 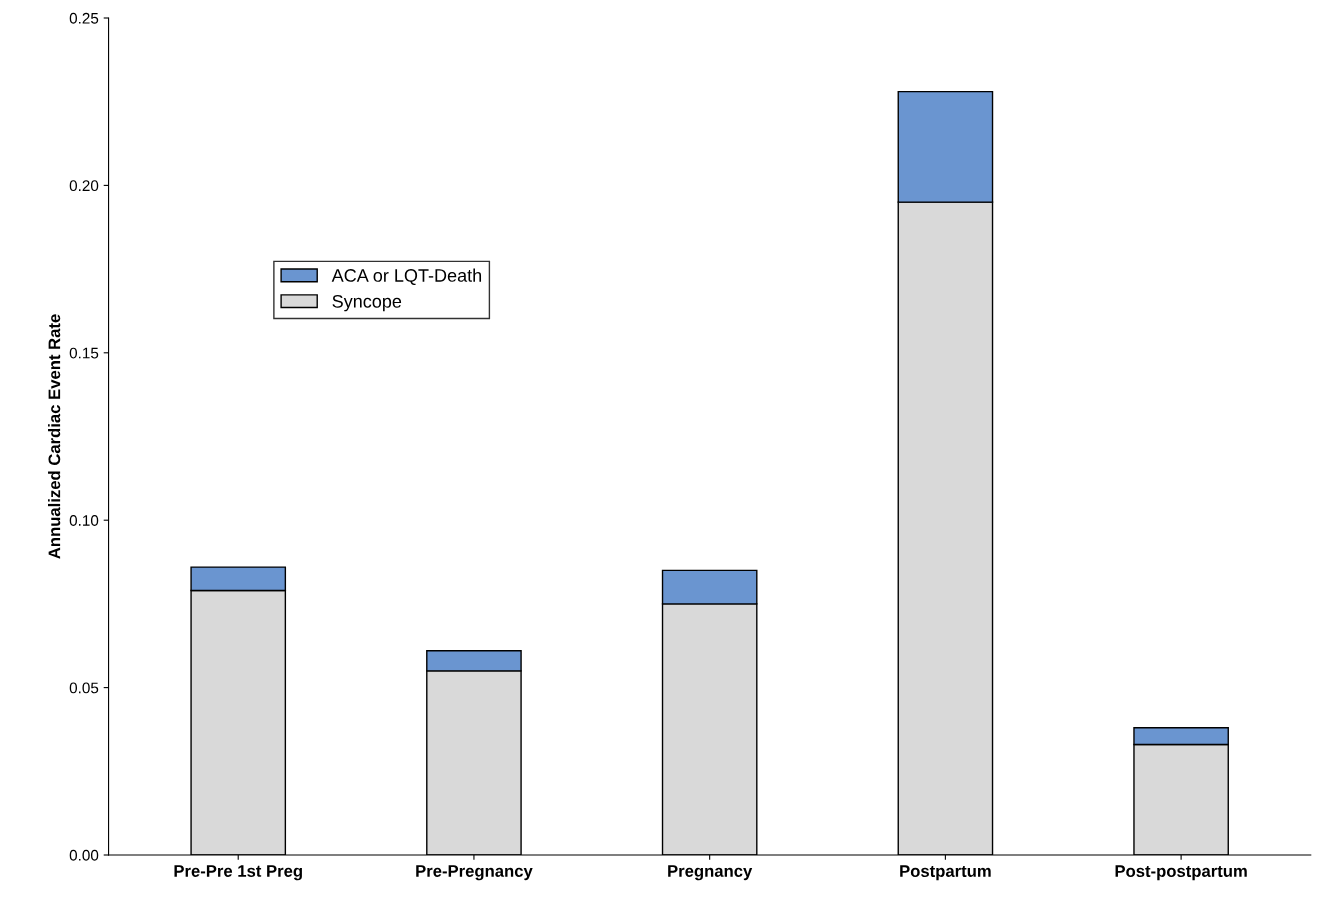 I want to click on y-tick-label: 0.00, so click(x=84, y=855).